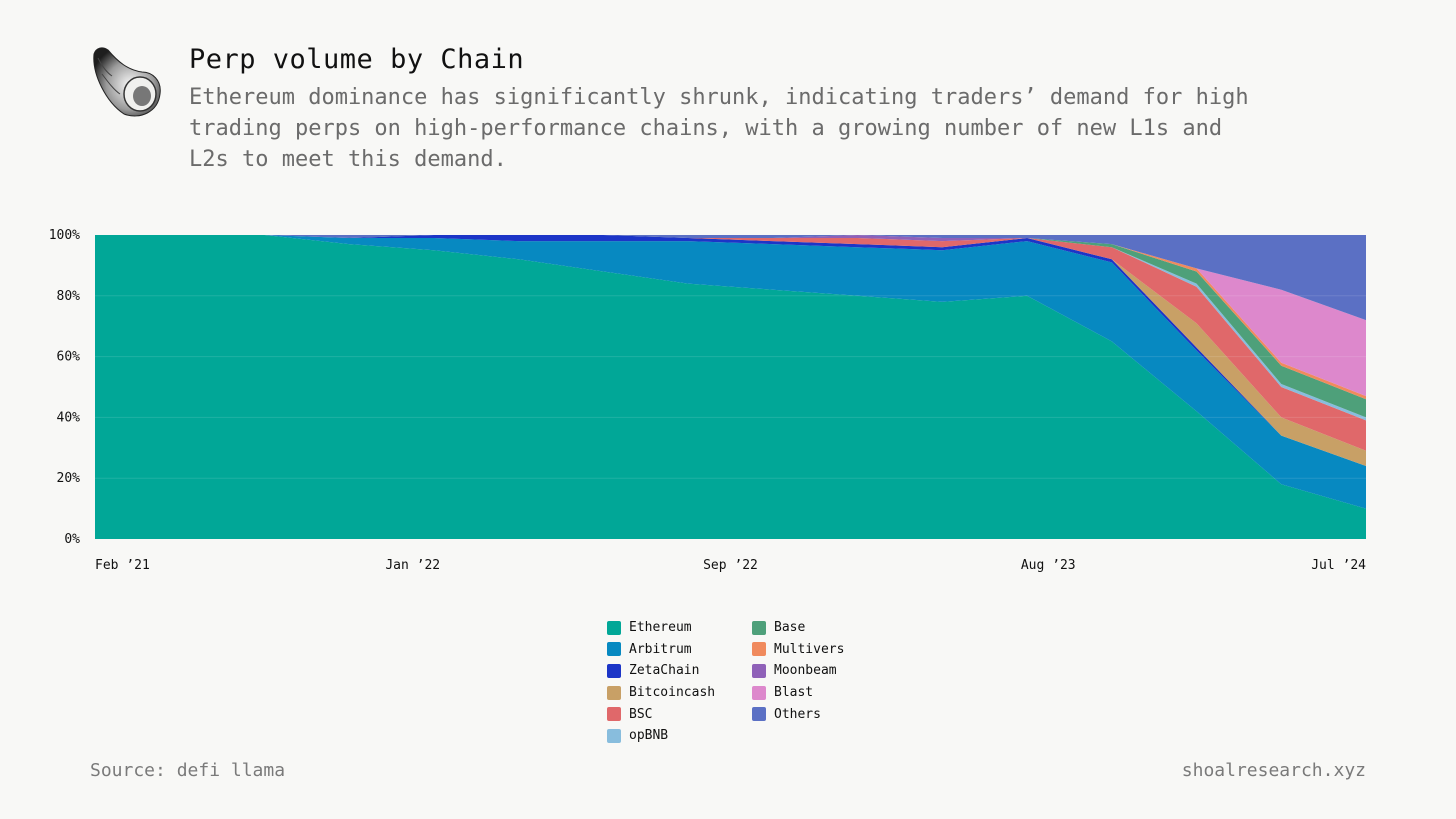  What do you see at coordinates (1048, 565) in the screenshot?
I see `x-tick-label: Aug ’23` at bounding box center [1048, 565].